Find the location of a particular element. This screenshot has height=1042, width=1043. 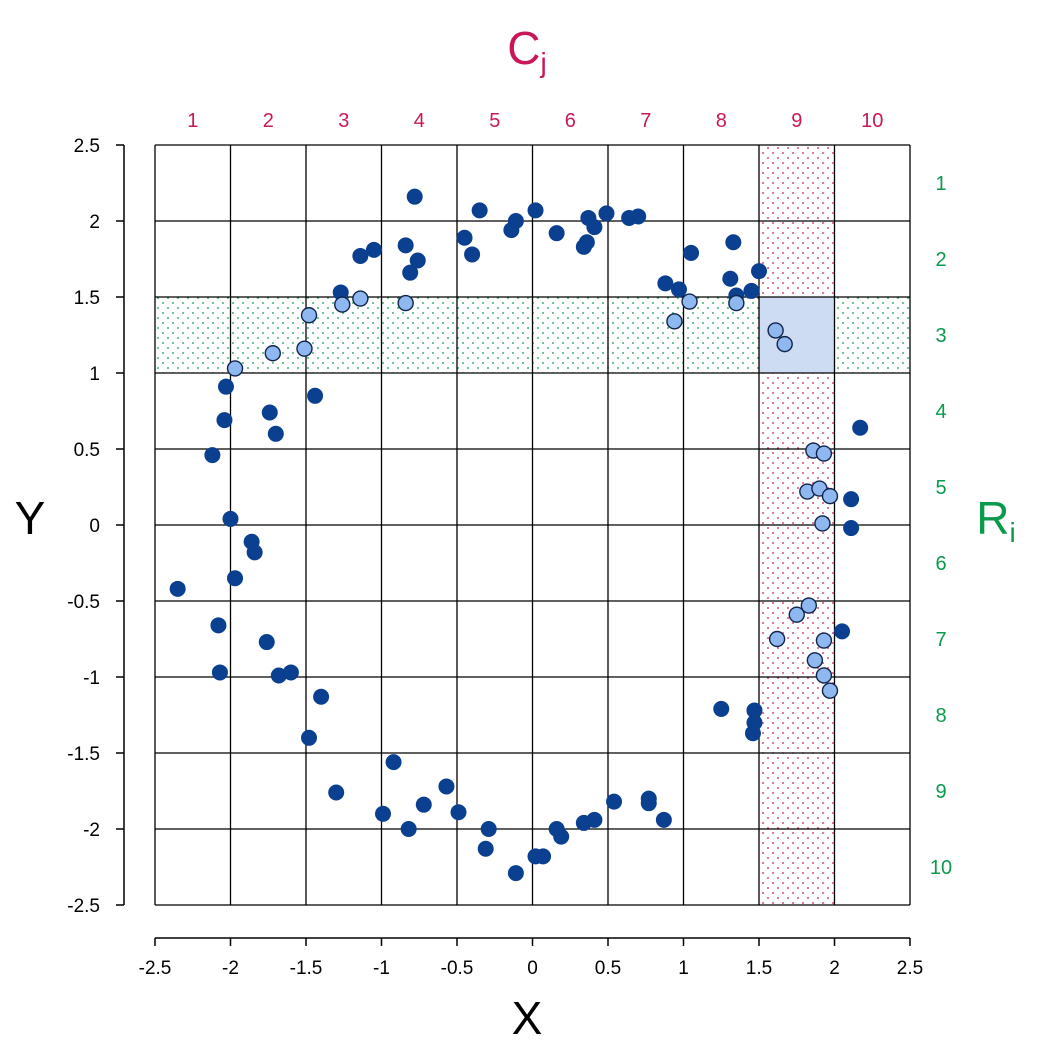

y-axis-title: Y is located at coordinates (30, 518).